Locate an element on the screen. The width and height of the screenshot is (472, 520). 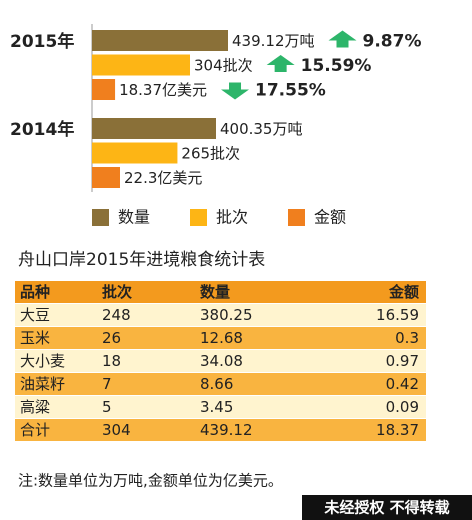
table-row-cell: 0.3 is located at coordinates (407, 338).